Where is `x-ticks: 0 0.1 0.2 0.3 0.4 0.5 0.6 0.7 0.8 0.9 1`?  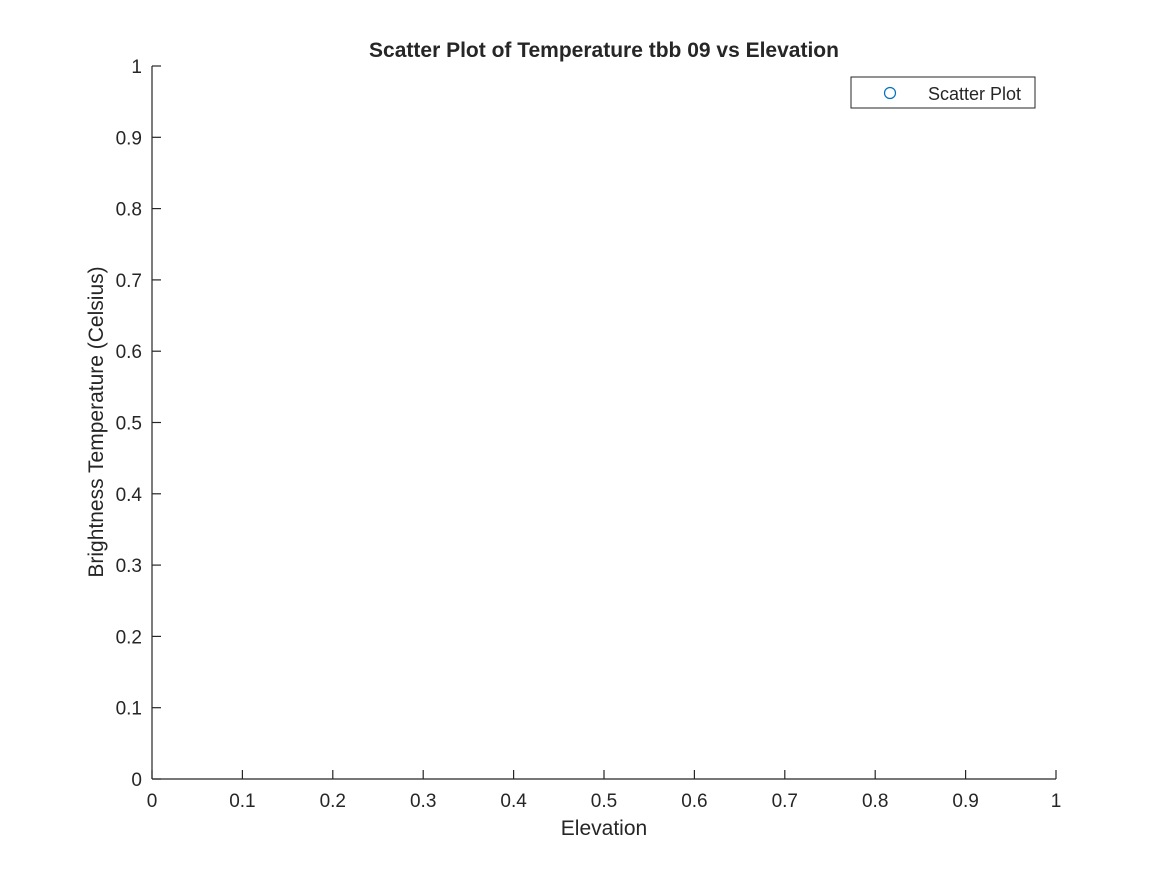
x-ticks: 0 0.1 0.2 0.3 0.4 0.5 0.6 0.7 0.8 0.9 1 is located at coordinates (604, 791).